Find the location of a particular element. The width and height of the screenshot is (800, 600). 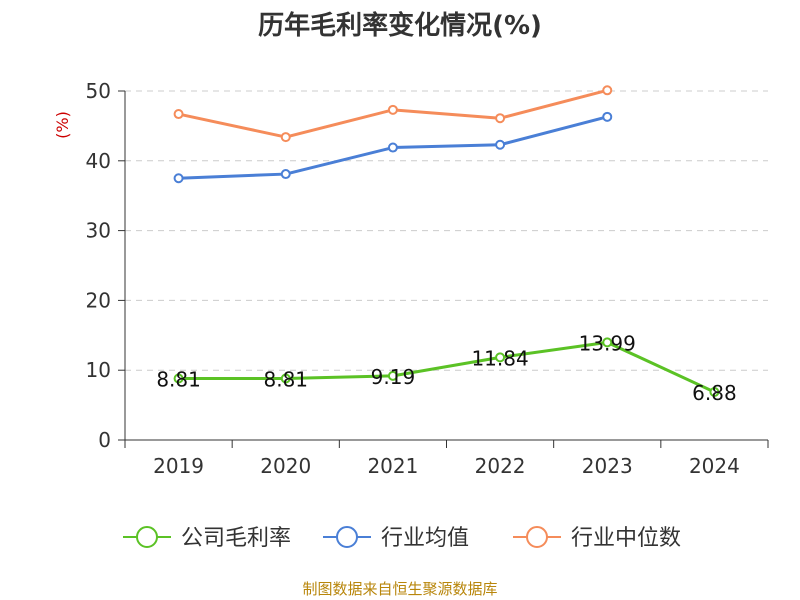

data-label: 6.88 is located at coordinates (714, 393).